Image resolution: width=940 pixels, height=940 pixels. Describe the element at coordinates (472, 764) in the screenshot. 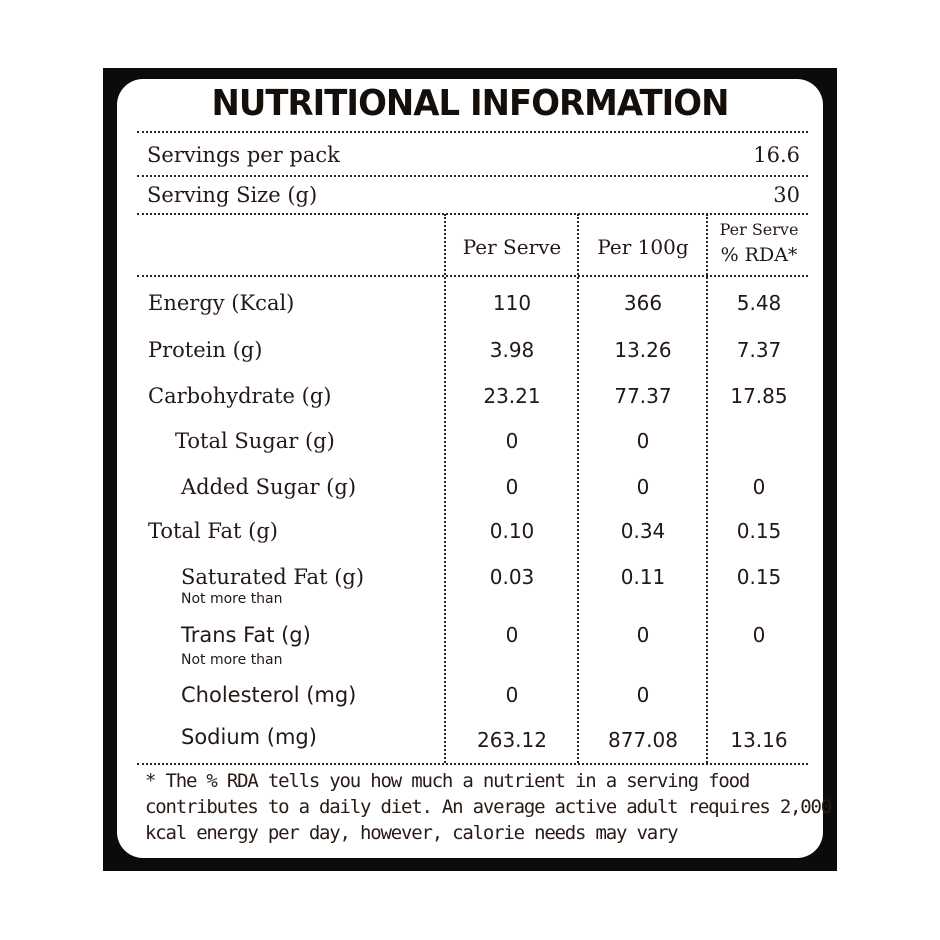

I see `divider-bottom` at that location.